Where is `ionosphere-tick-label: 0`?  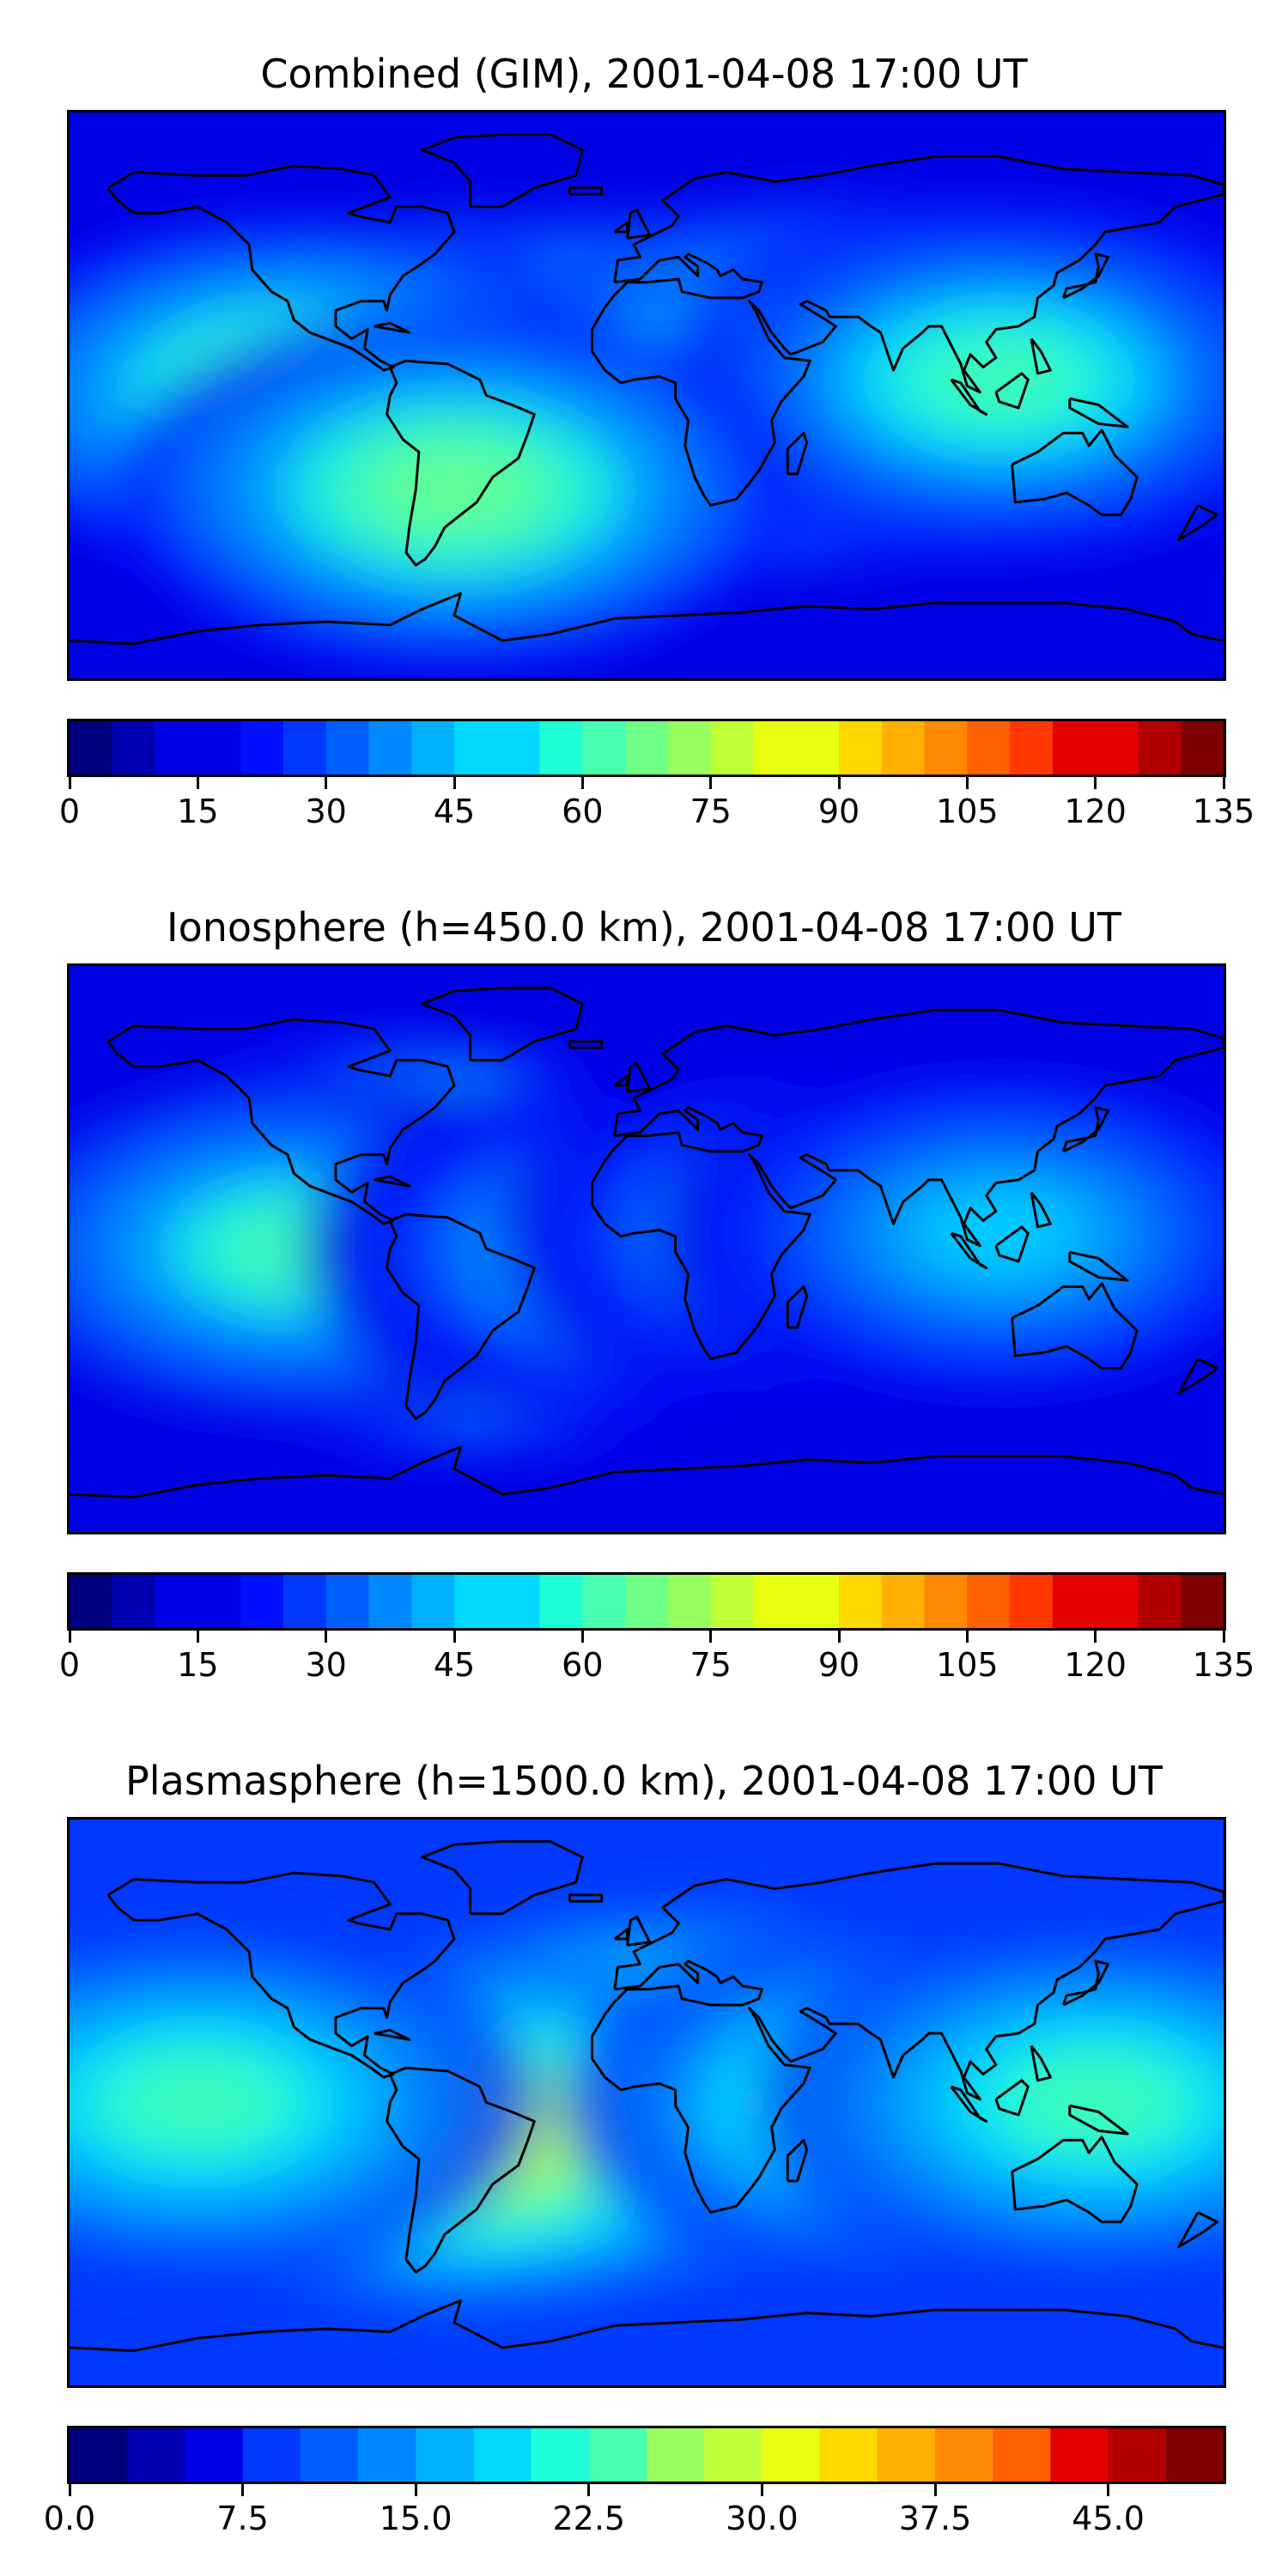 ionosphere-tick-label: 0 is located at coordinates (69, 1665).